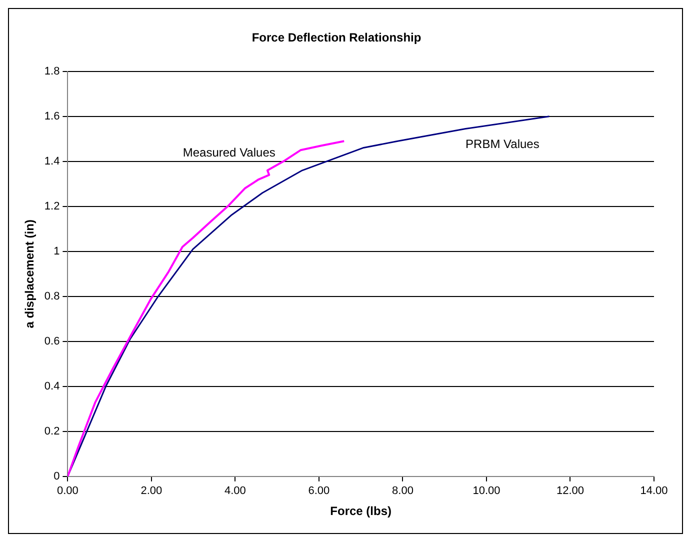 Image resolution: width=691 pixels, height=542 pixels. I want to click on y-tick-label: 1.4, so click(52, 161).